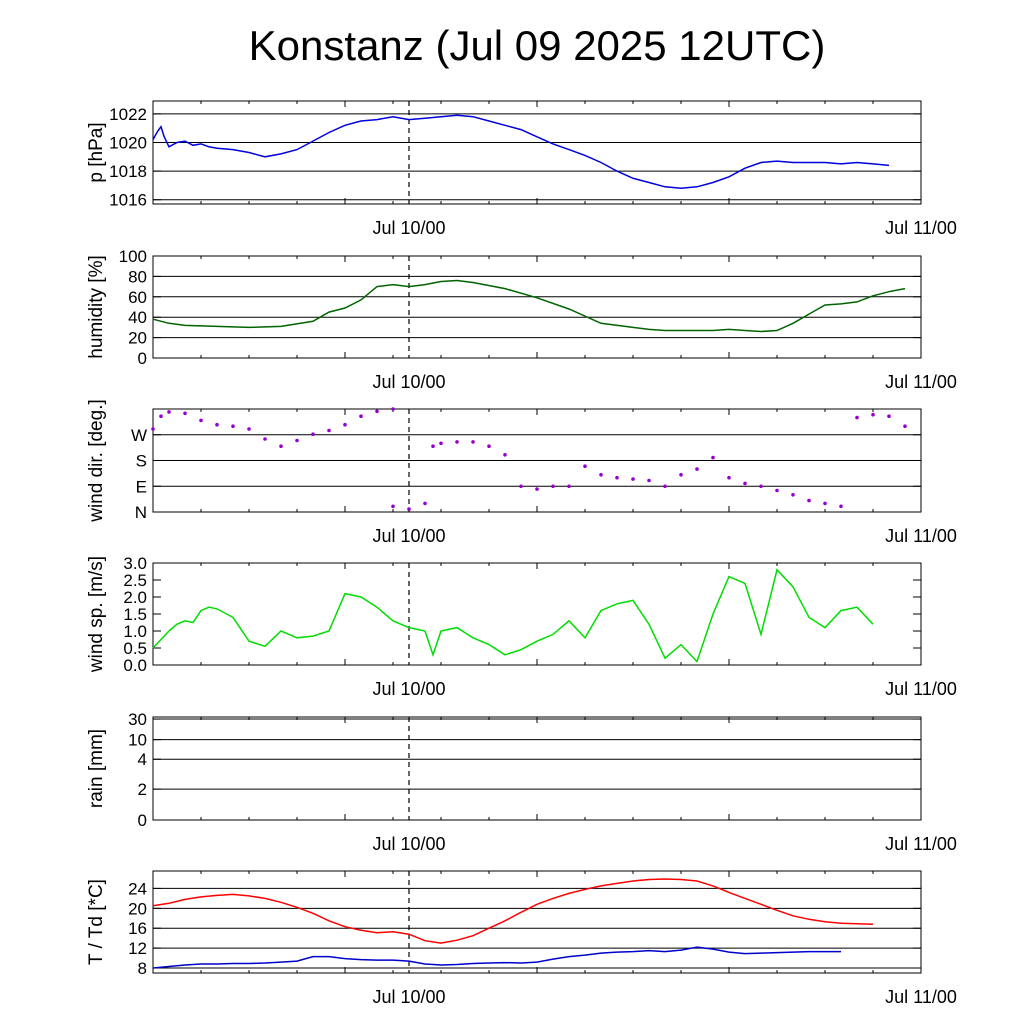 This screenshot has height=1024, width=1024. Describe the element at coordinates (139, 435) in the screenshot. I see `y-tick-label: W` at that location.